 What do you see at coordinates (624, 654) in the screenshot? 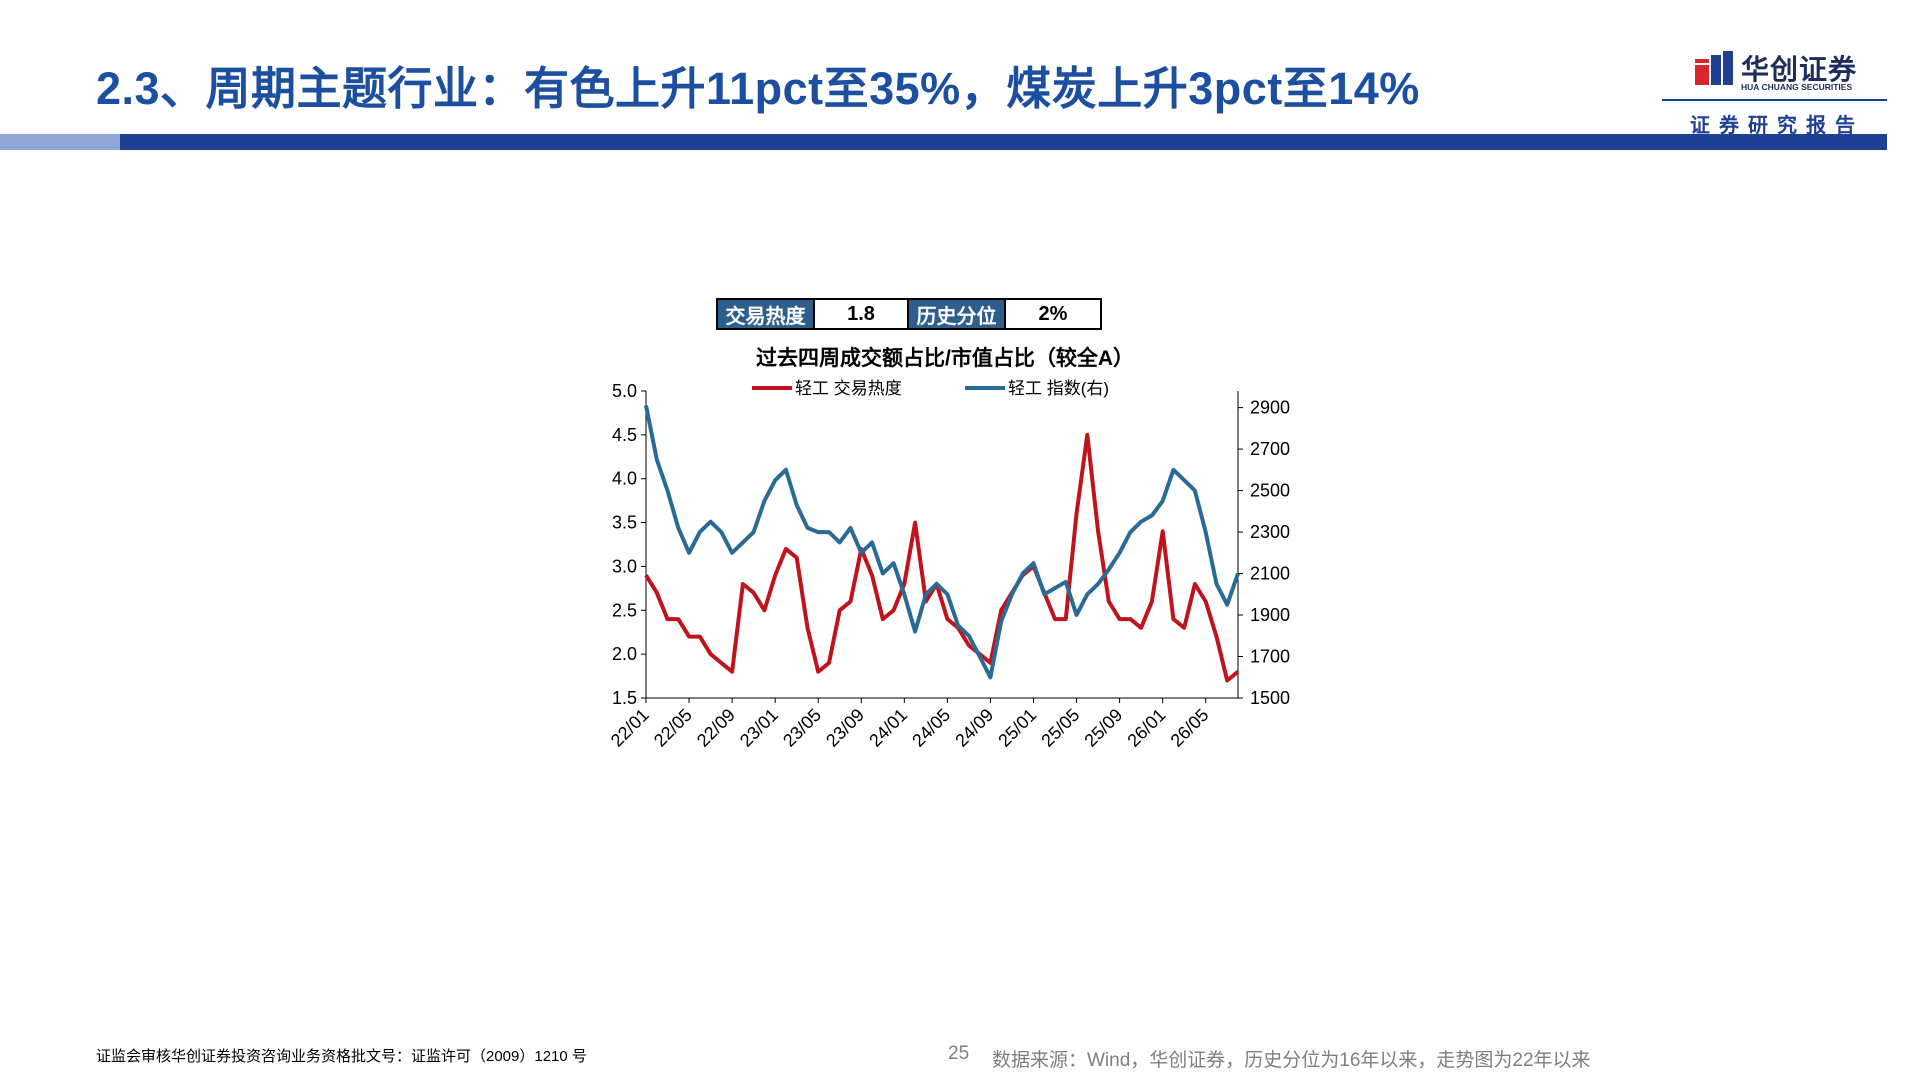
I see `y-tick-label-left: 2.0` at bounding box center [624, 654].